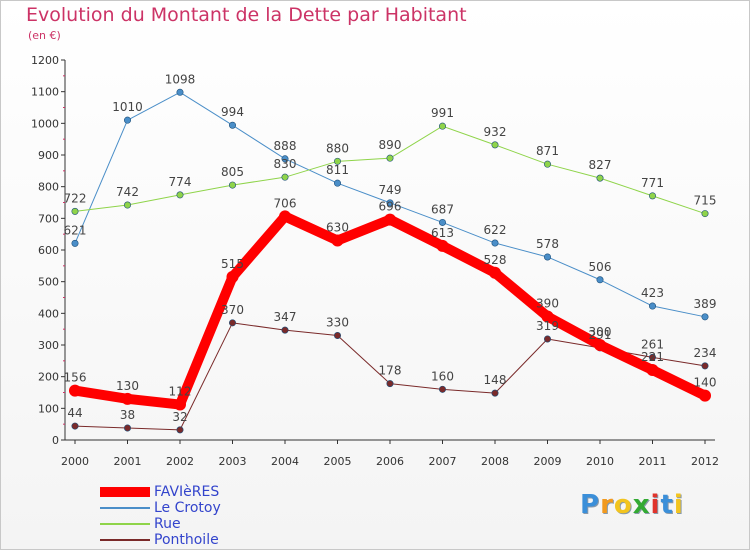 Image resolution: width=750 pixels, height=550 pixels. Describe the element at coordinates (180, 182) in the screenshot. I see `data-label: 774` at that location.